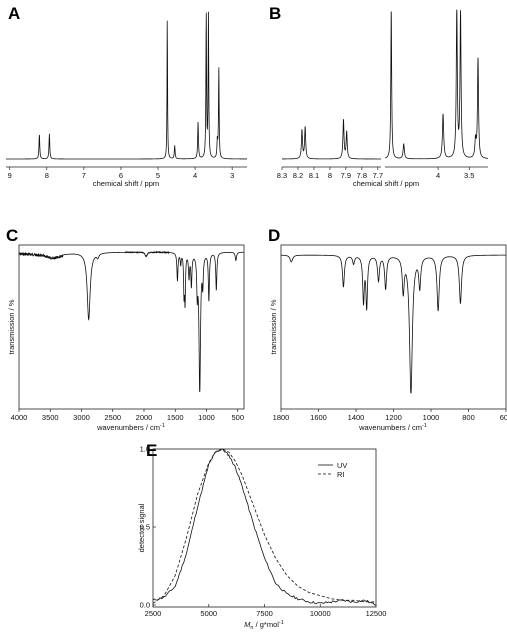  What do you see at coordinates (392, 427) in the screenshot?
I see `x-axis-label-d: wavenumbers / cm-1` at bounding box center [392, 427].